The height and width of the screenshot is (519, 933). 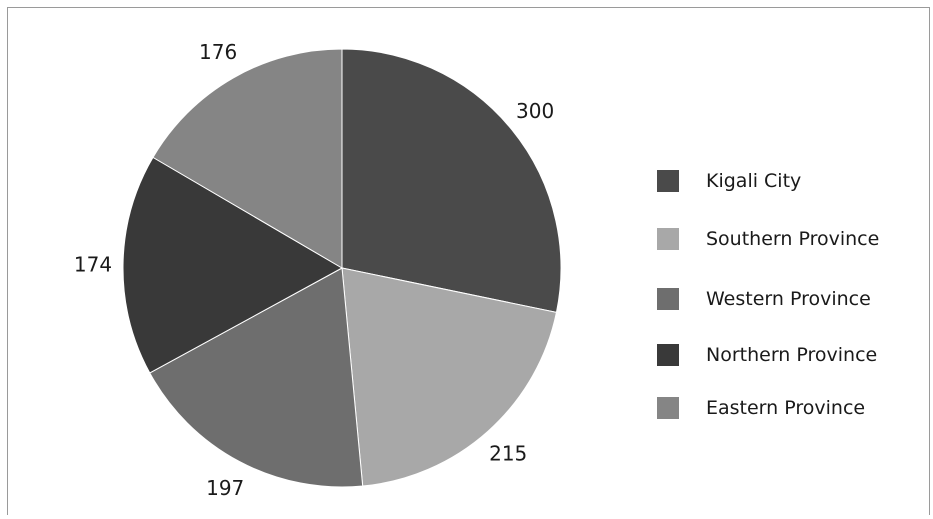 I want to click on pie-slice-kigali-city, so click(x=451, y=180).